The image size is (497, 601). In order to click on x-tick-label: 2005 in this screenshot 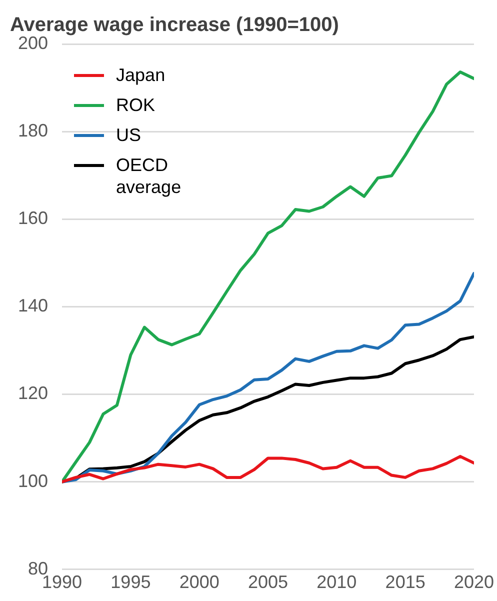, I will do `click(268, 582)`.